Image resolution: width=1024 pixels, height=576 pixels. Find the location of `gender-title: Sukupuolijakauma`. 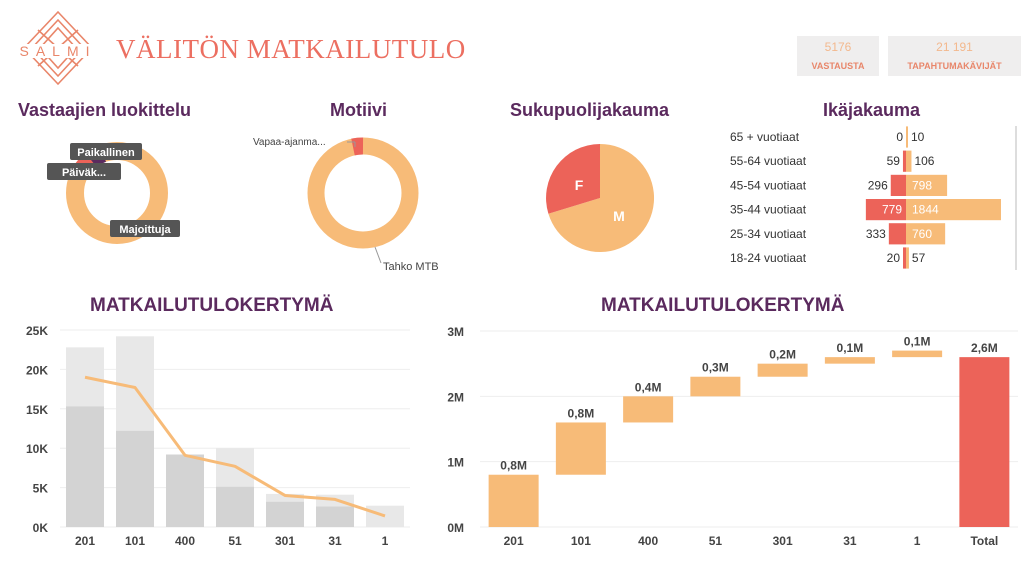

gender-title: Sukupuolijakauma is located at coordinates (590, 110).